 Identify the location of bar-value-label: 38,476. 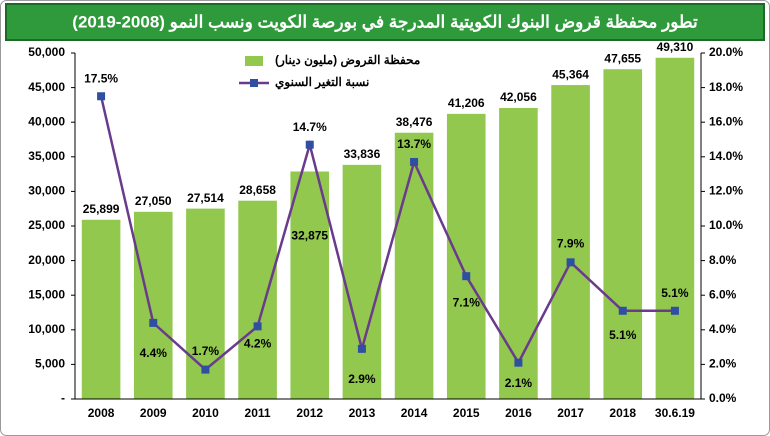
(414, 122).